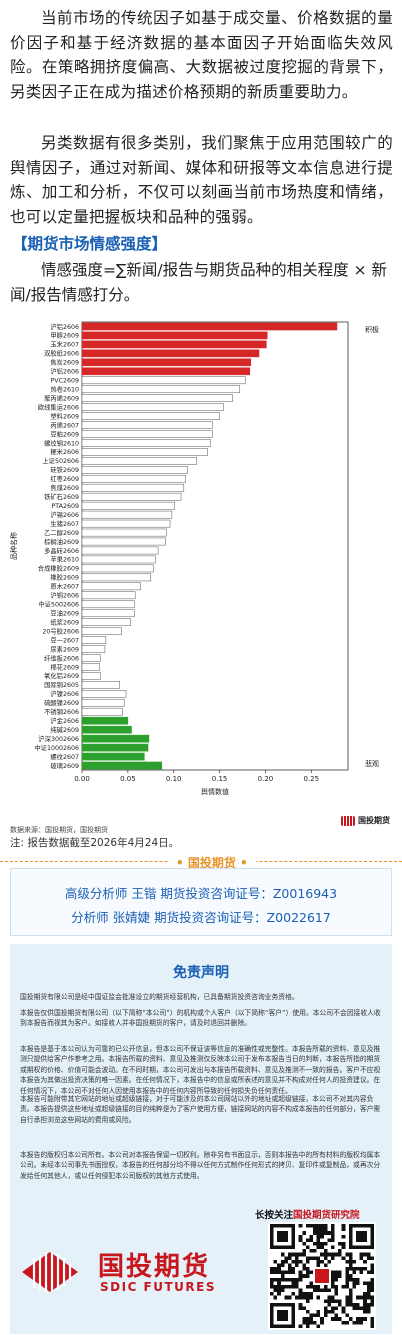 The image size is (402, 1335). Describe the element at coordinates (64, 640) in the screenshot. I see `category-label: 豆一2607` at that location.